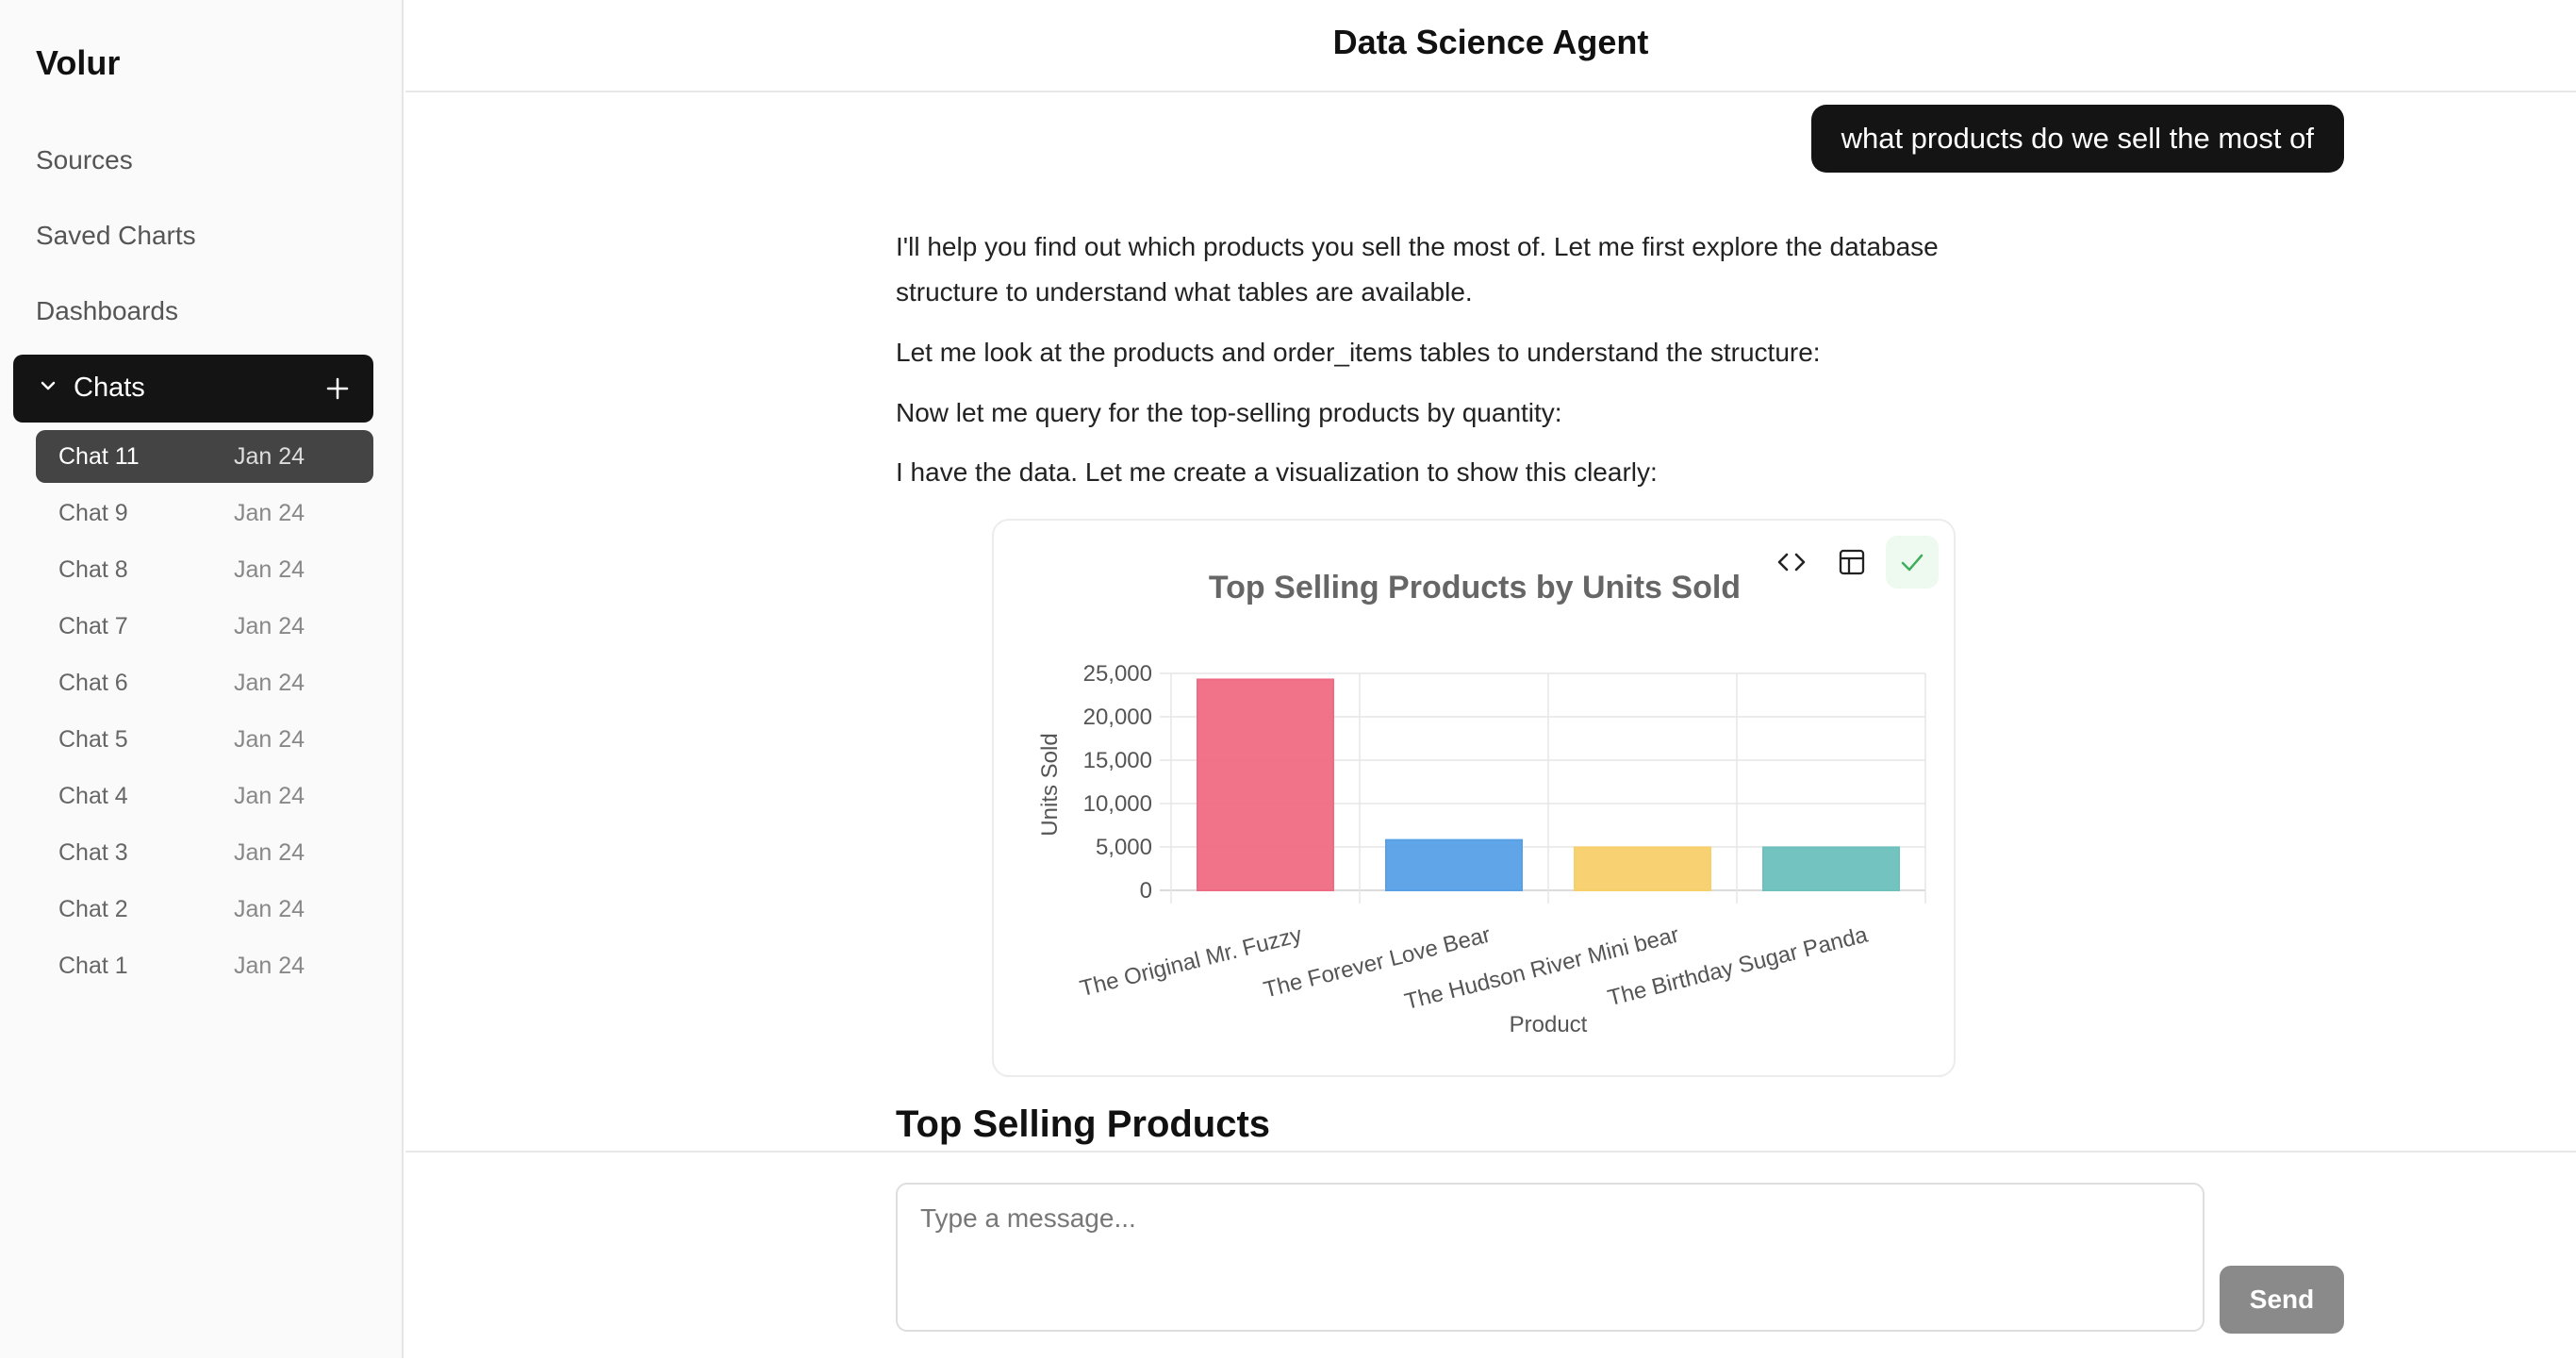  What do you see at coordinates (1117, 674) in the screenshot?
I see `y-tick-label: 25,000` at bounding box center [1117, 674].